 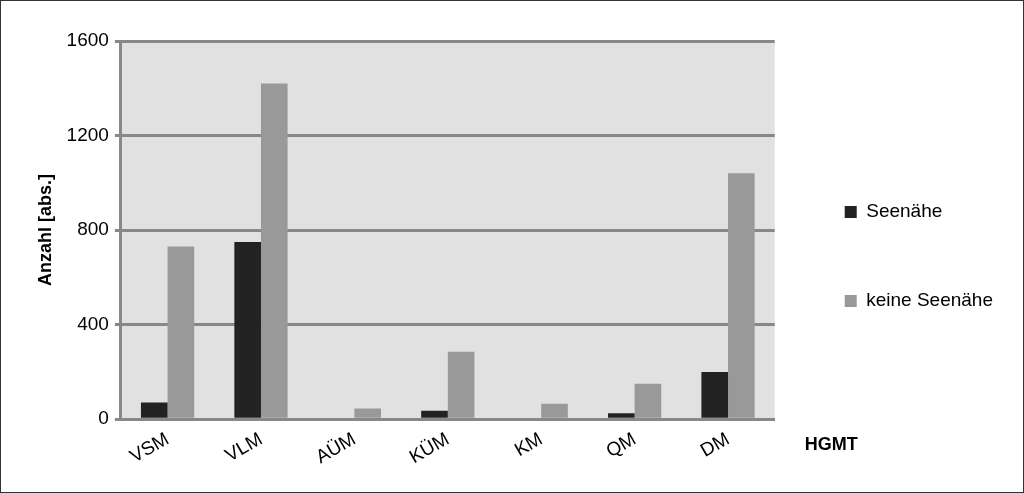 I want to click on x-tick-label: KM, so click(x=528, y=444).